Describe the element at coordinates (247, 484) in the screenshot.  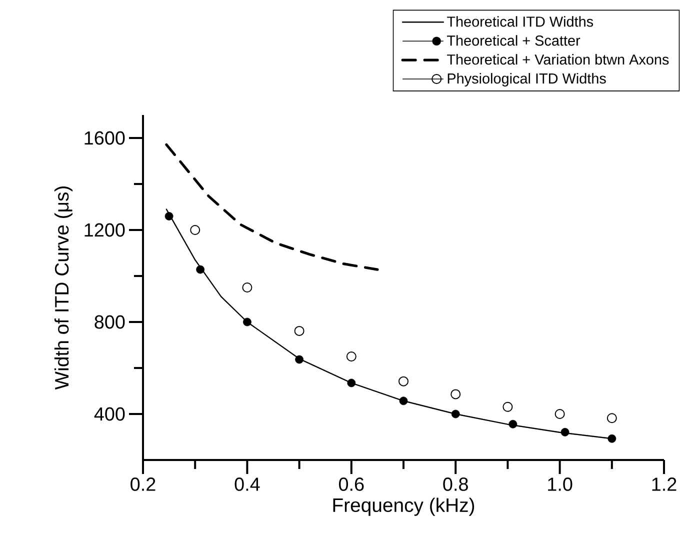
I see `x-tick-label: 0.4` at that location.